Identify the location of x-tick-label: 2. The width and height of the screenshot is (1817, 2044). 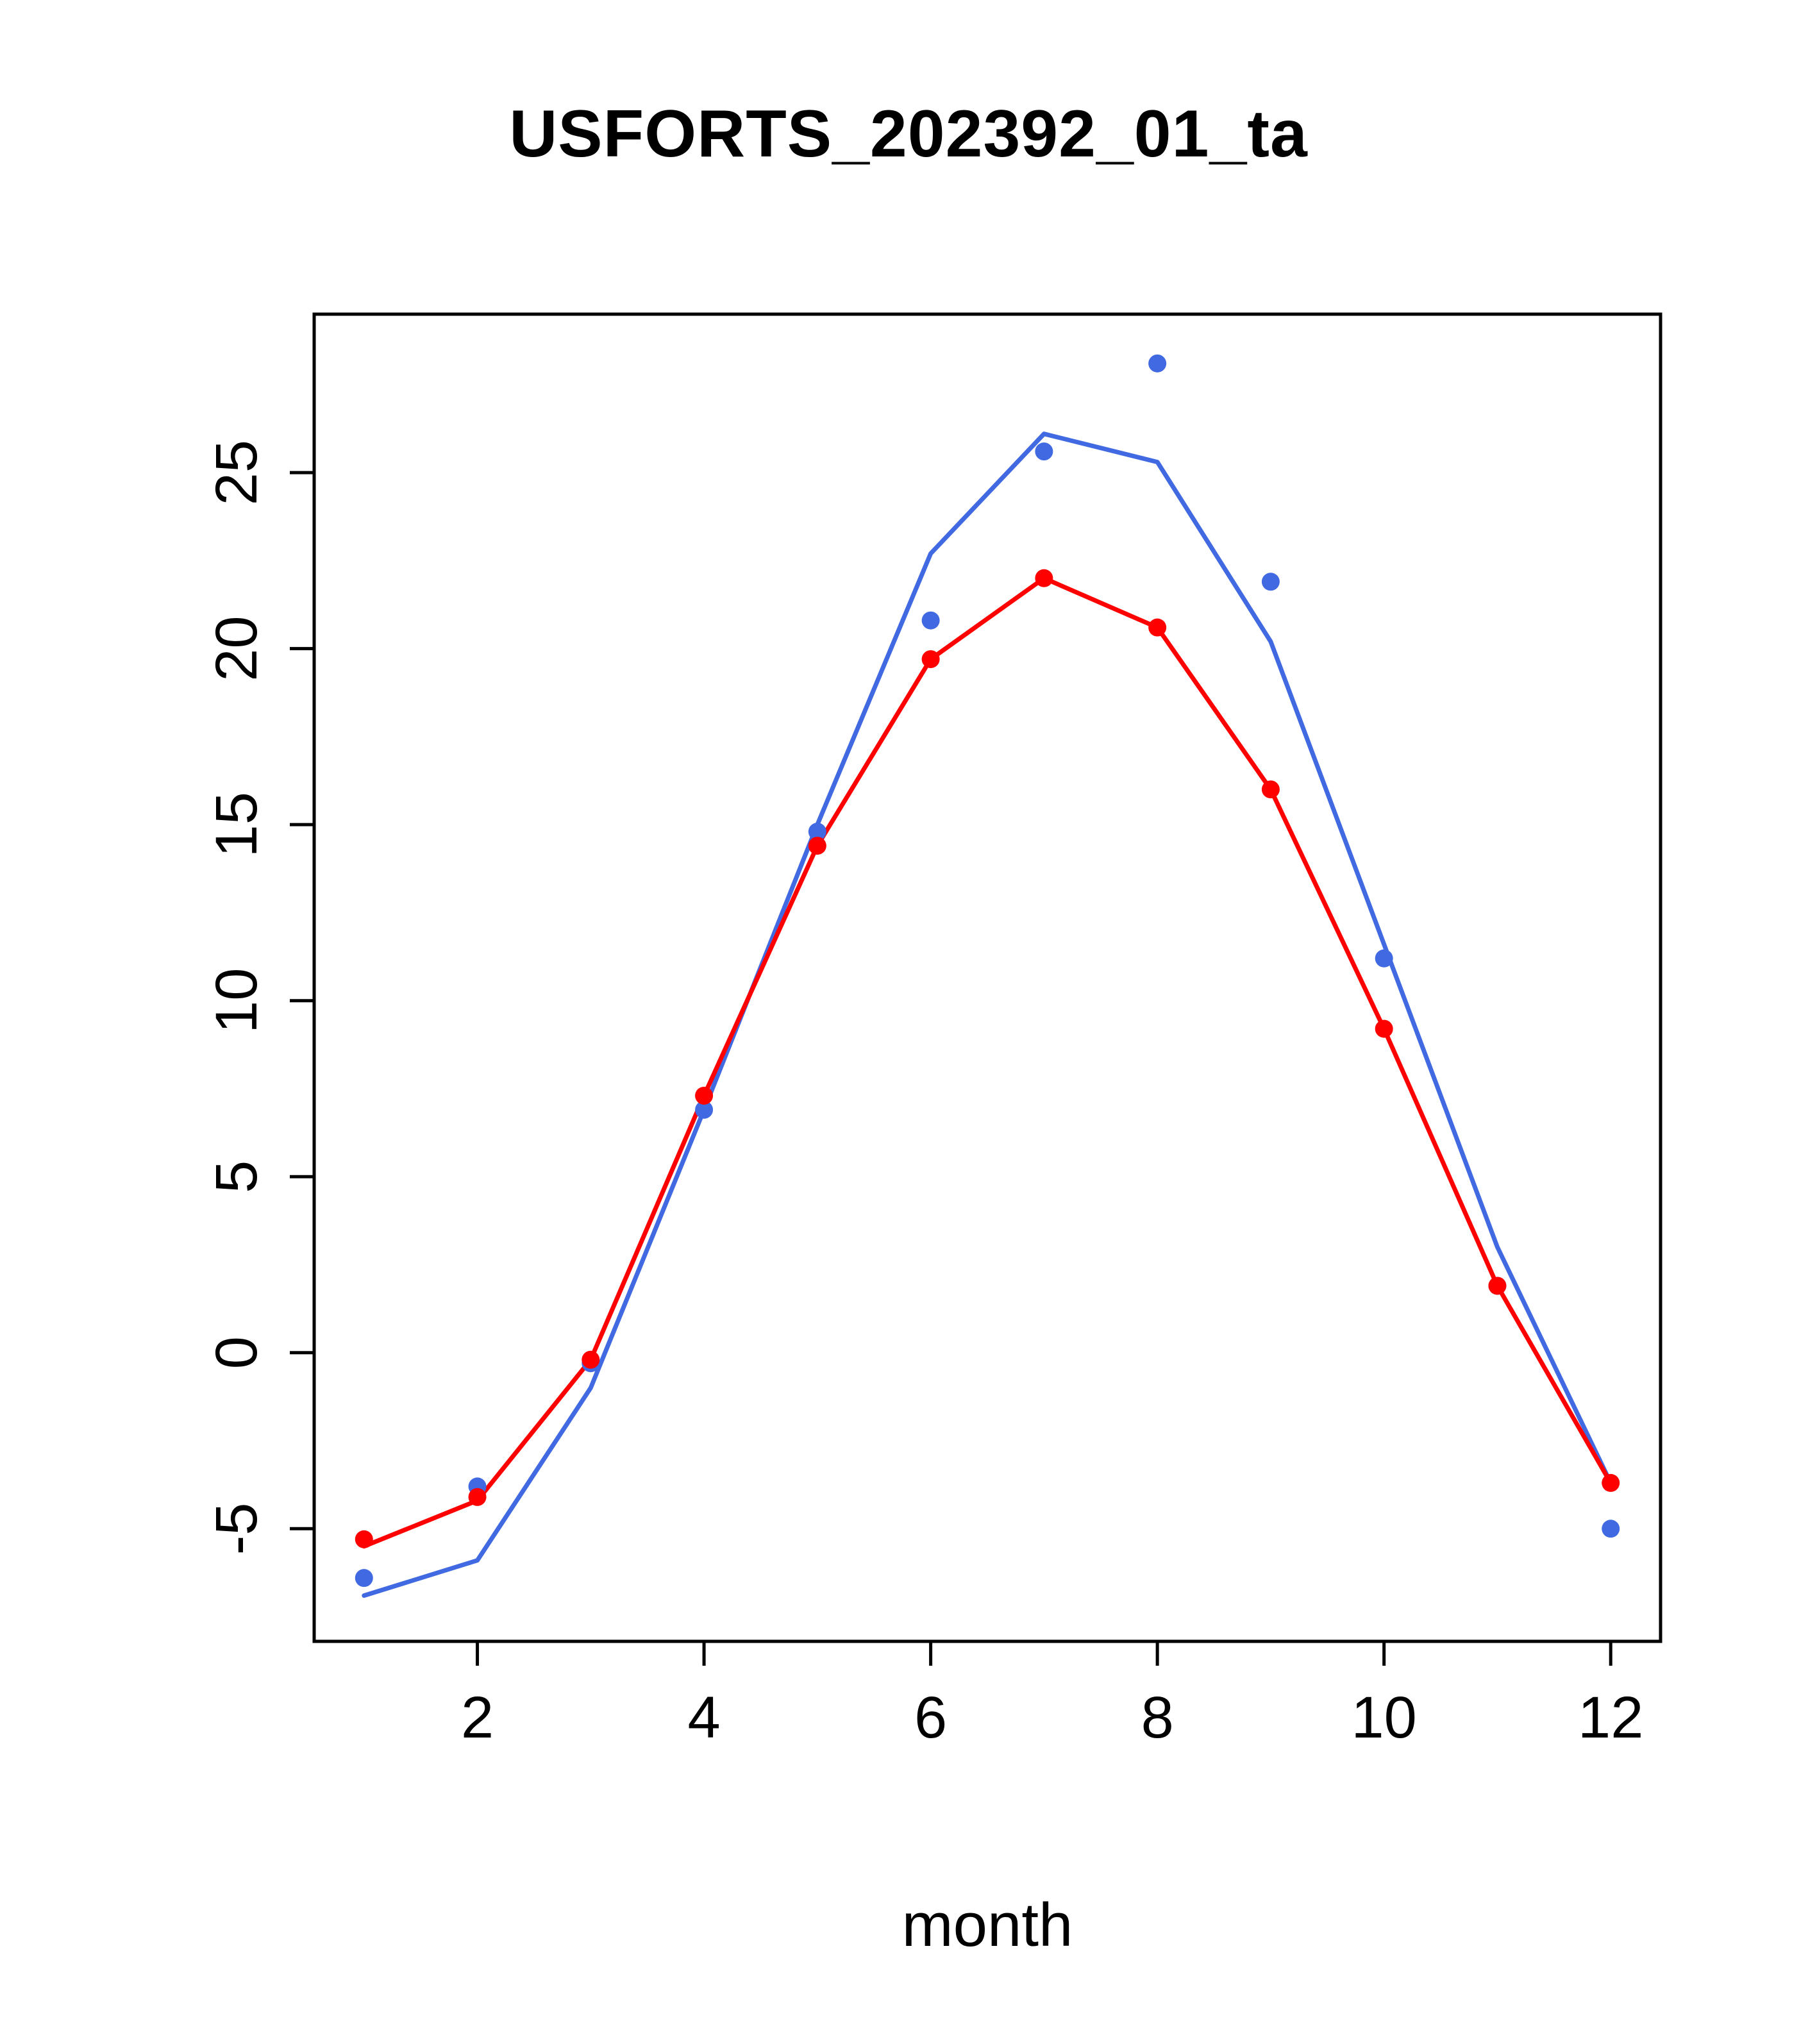
(477, 1718).